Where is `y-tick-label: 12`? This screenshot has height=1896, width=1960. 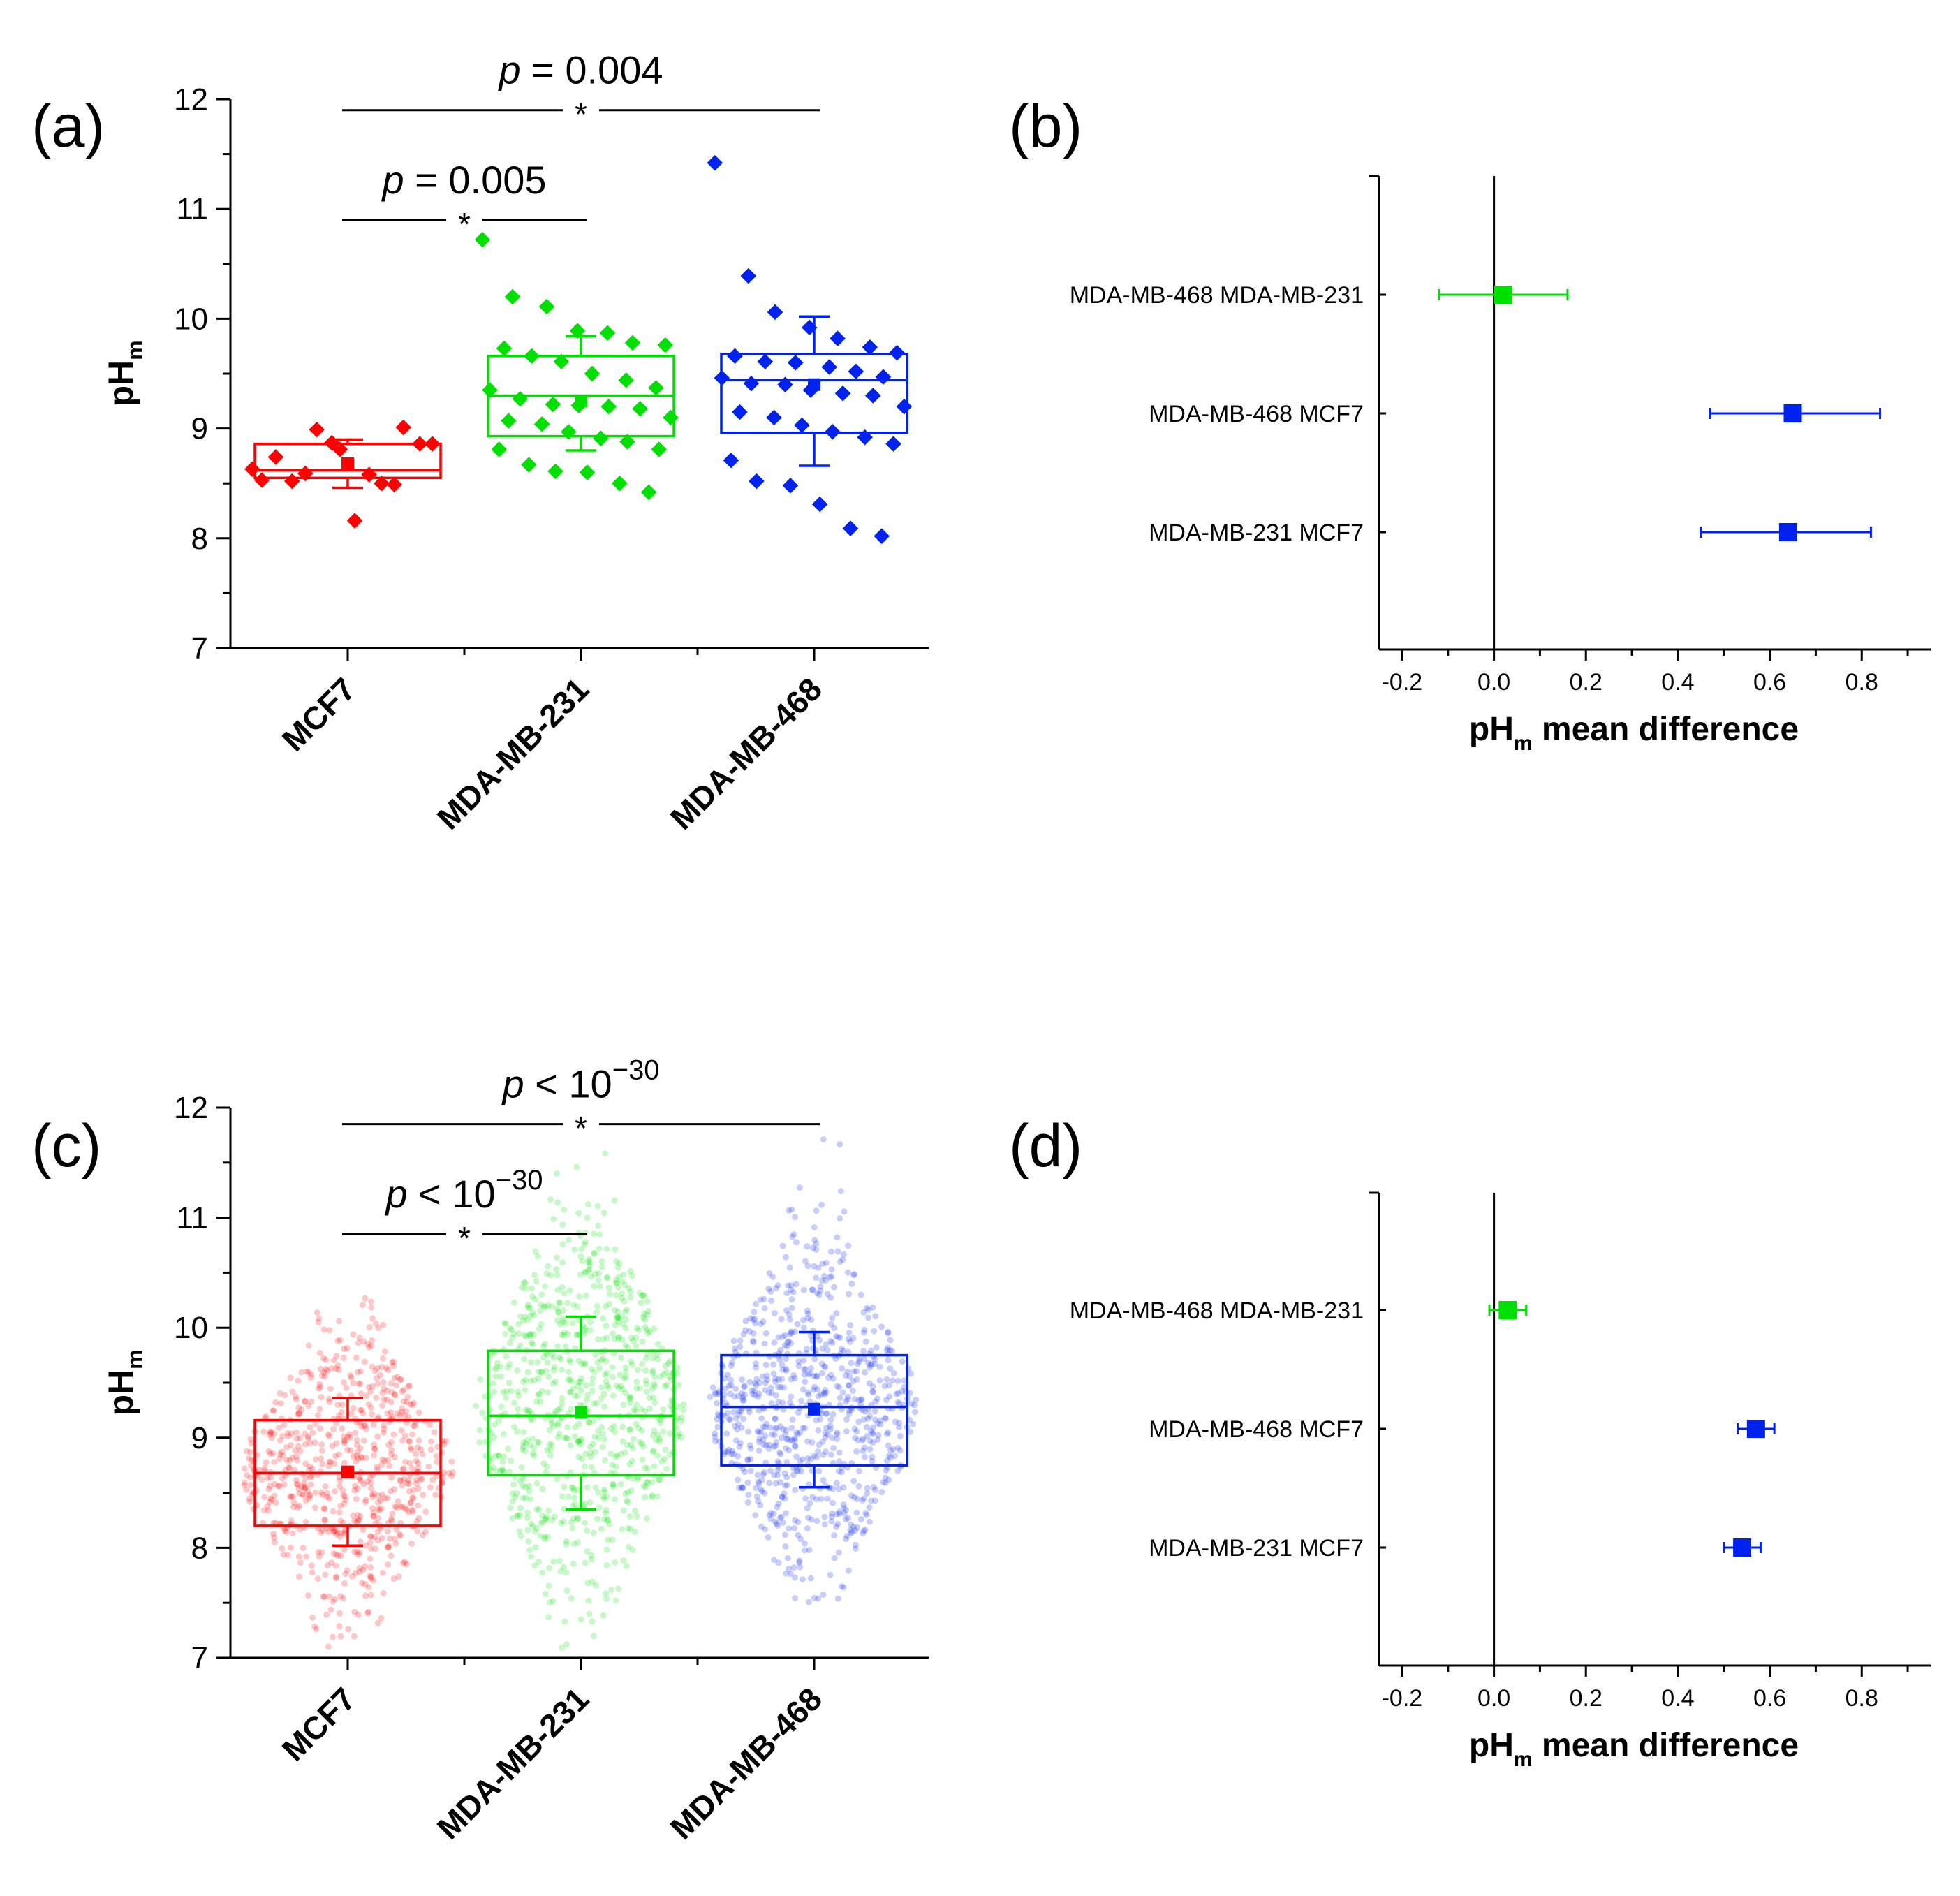
y-tick-label: 12 is located at coordinates (191, 100).